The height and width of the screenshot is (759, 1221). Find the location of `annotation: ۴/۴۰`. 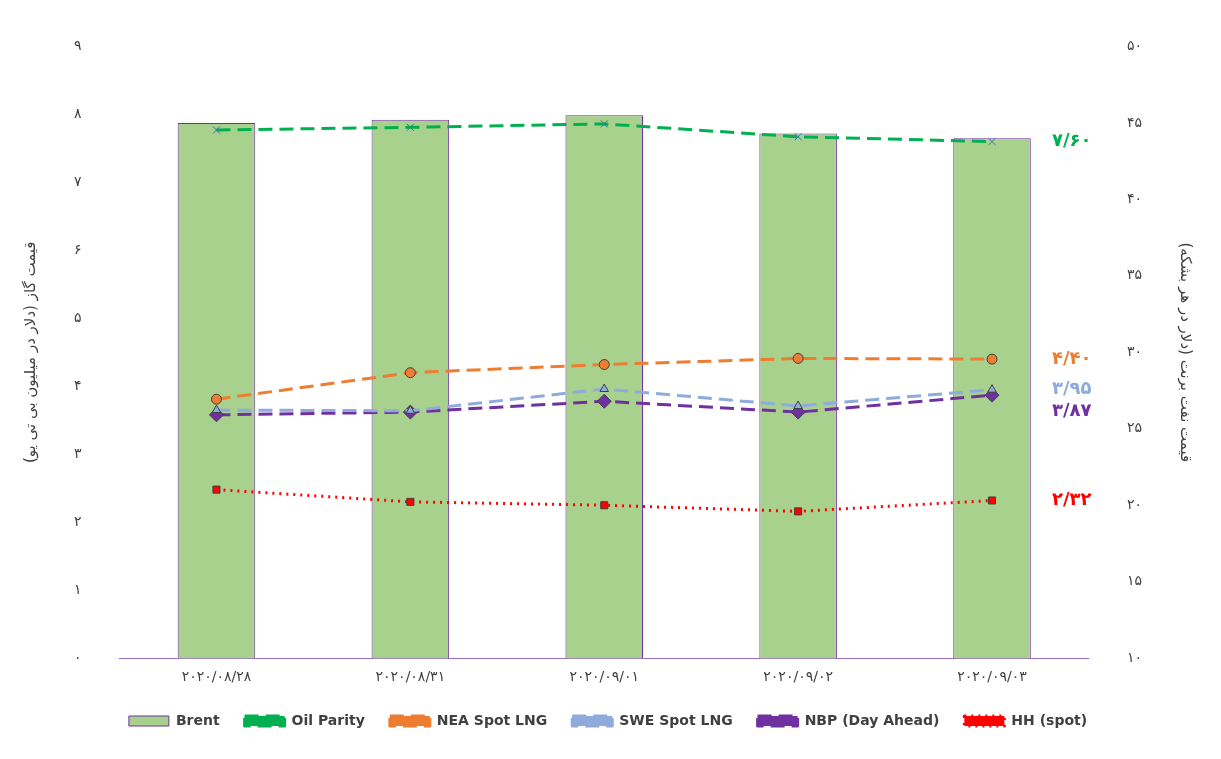

annotation: ۴/۴۰ is located at coordinates (1072, 357).